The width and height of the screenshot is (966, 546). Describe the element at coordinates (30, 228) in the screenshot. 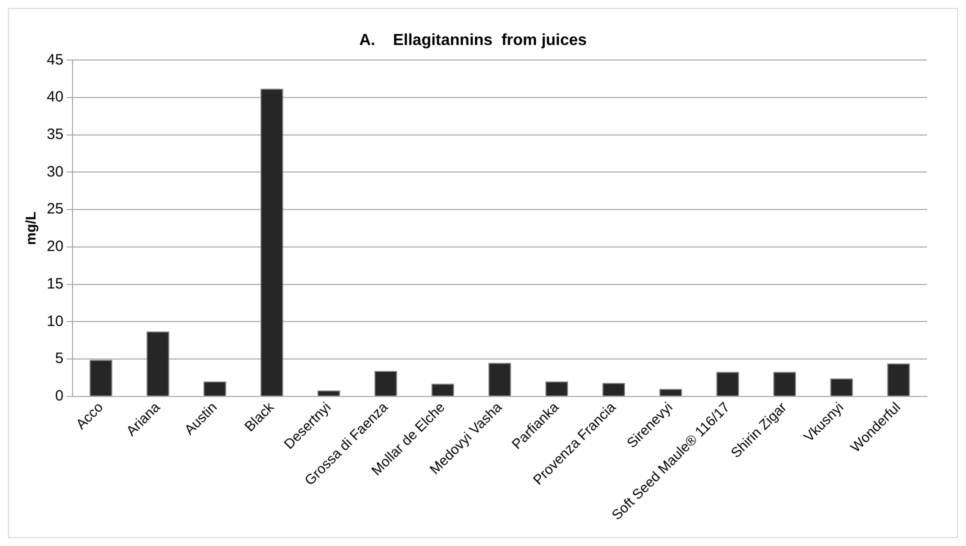

I see `y-axis-title: mg/L` at that location.